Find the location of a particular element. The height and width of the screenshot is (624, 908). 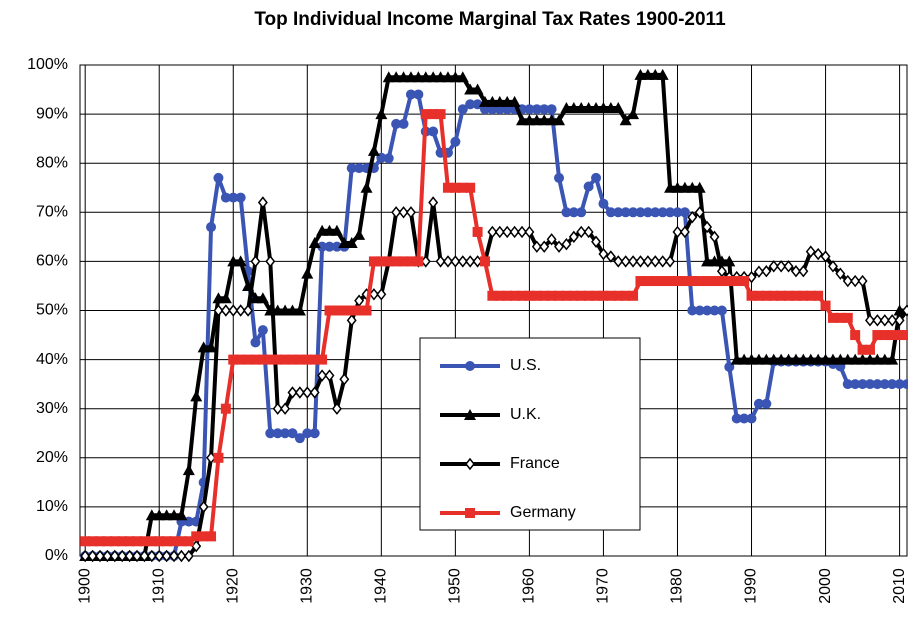

x-tick-label: 1910 is located at coordinates (158, 586).